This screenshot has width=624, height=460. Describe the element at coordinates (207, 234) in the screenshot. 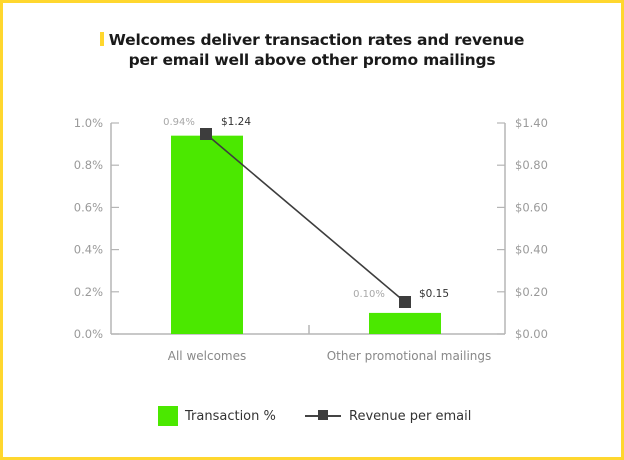

I see `bar-all-welcomes` at that location.